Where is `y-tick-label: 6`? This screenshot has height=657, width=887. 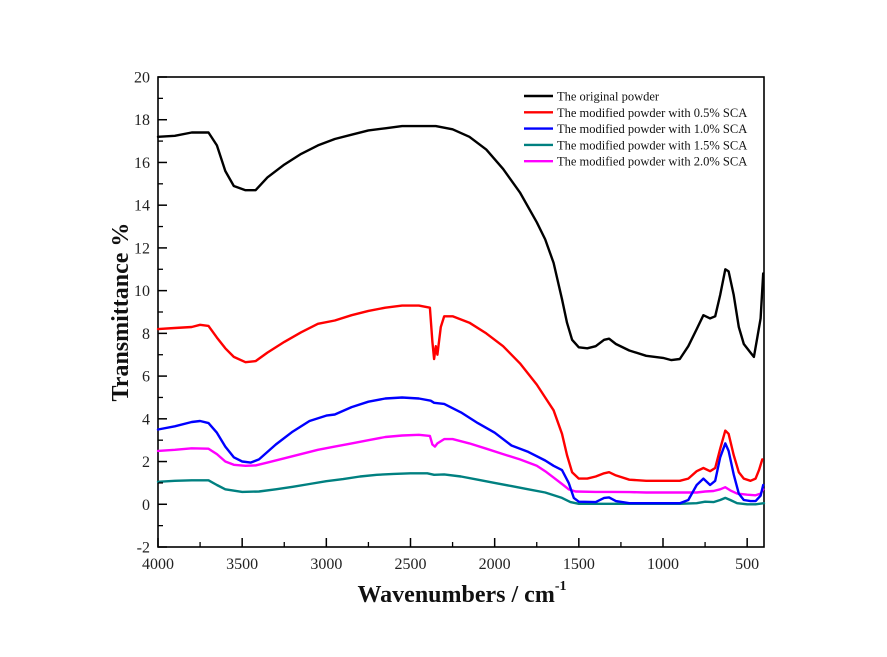 y-tick-label: 6 is located at coordinates (146, 377).